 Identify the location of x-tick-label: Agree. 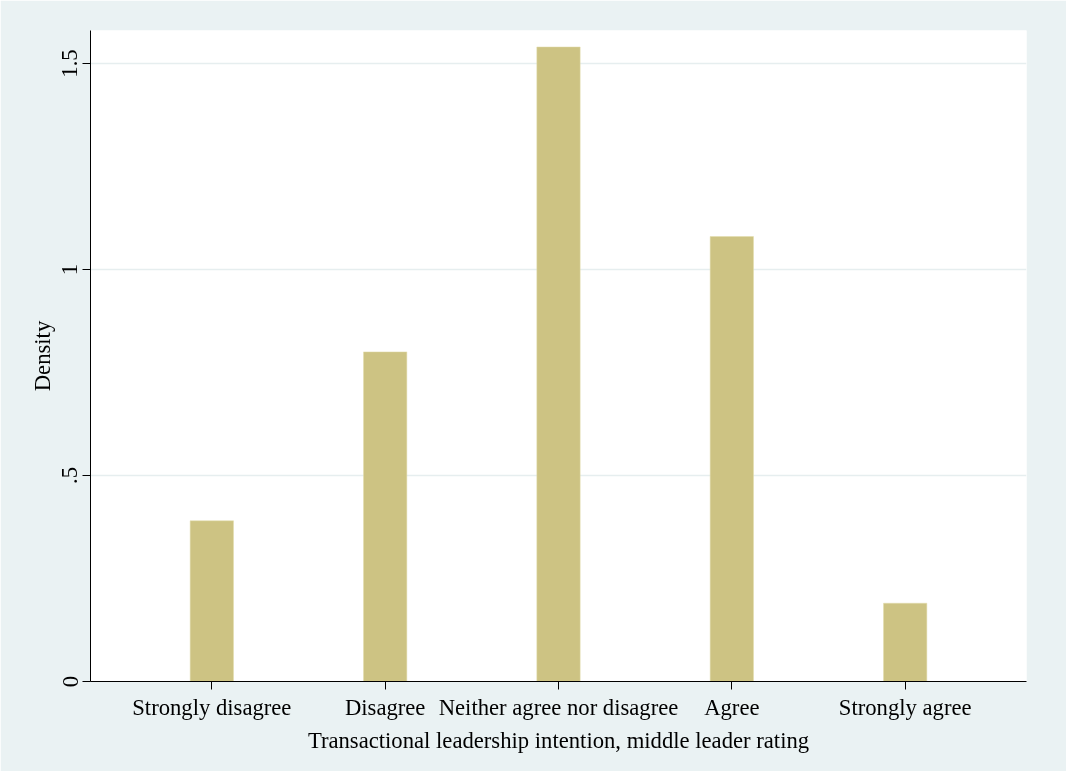
(732, 707).